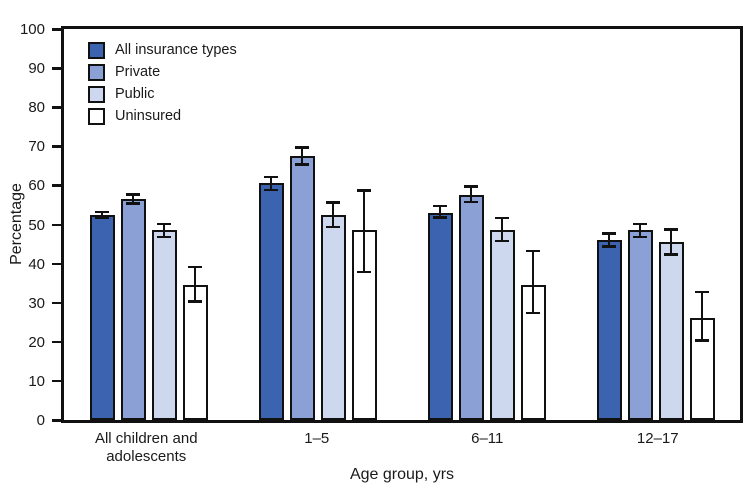 The image size is (750, 488). Describe the element at coordinates (162, 72) in the screenshot. I see `legend-item: Private` at that location.